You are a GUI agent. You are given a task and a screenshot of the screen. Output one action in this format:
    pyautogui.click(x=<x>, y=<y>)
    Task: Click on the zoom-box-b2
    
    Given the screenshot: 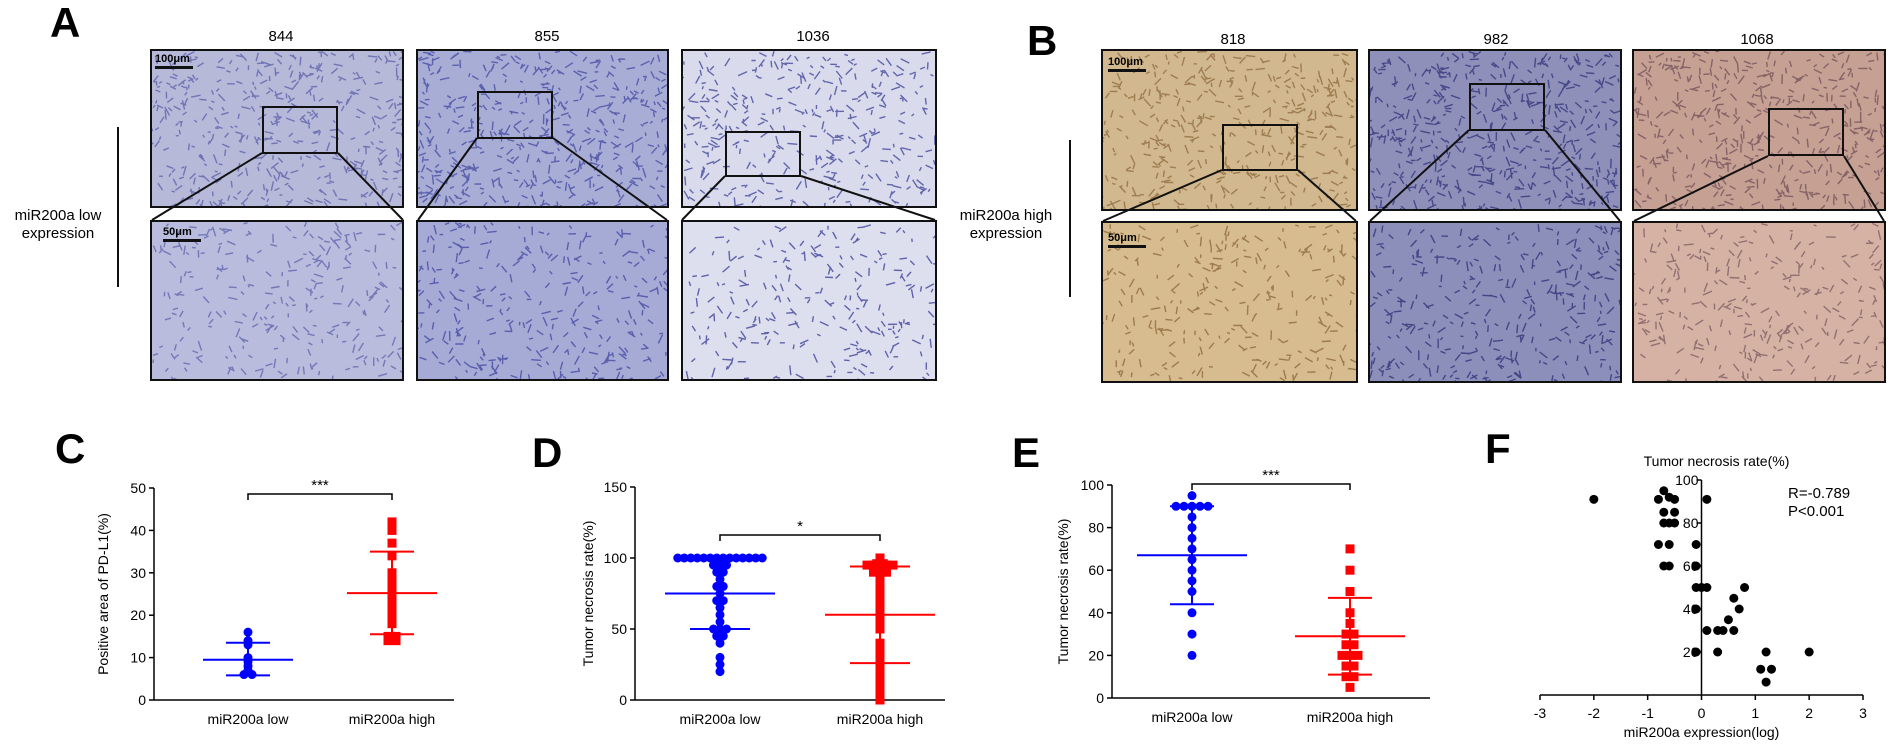 What is the action you would take?
    pyautogui.click(x=1507, y=107)
    